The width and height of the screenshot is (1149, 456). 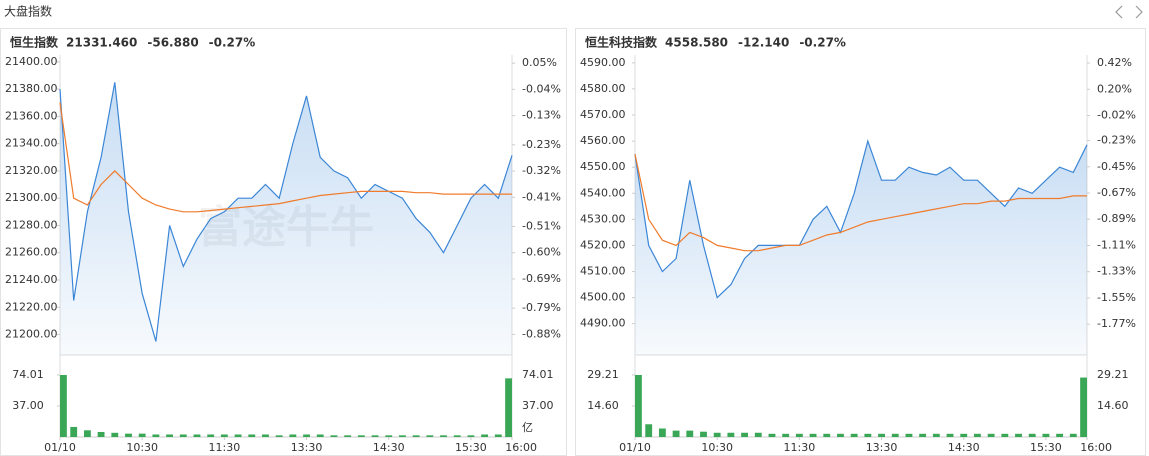 What do you see at coordinates (1116, 271) in the screenshot?
I see `y2-tick-label: -1.33%` at bounding box center [1116, 271].